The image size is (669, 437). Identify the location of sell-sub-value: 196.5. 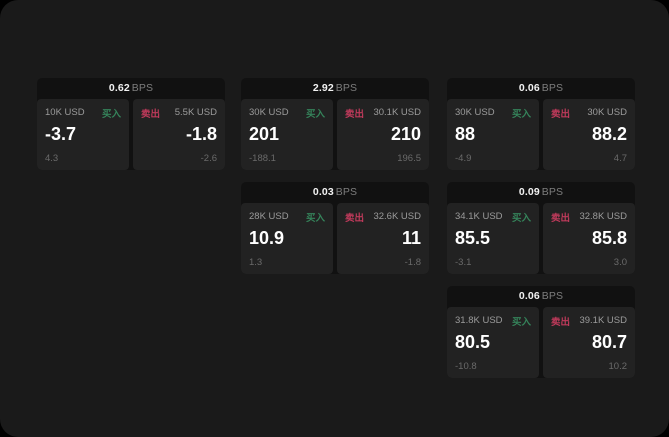
(409, 158).